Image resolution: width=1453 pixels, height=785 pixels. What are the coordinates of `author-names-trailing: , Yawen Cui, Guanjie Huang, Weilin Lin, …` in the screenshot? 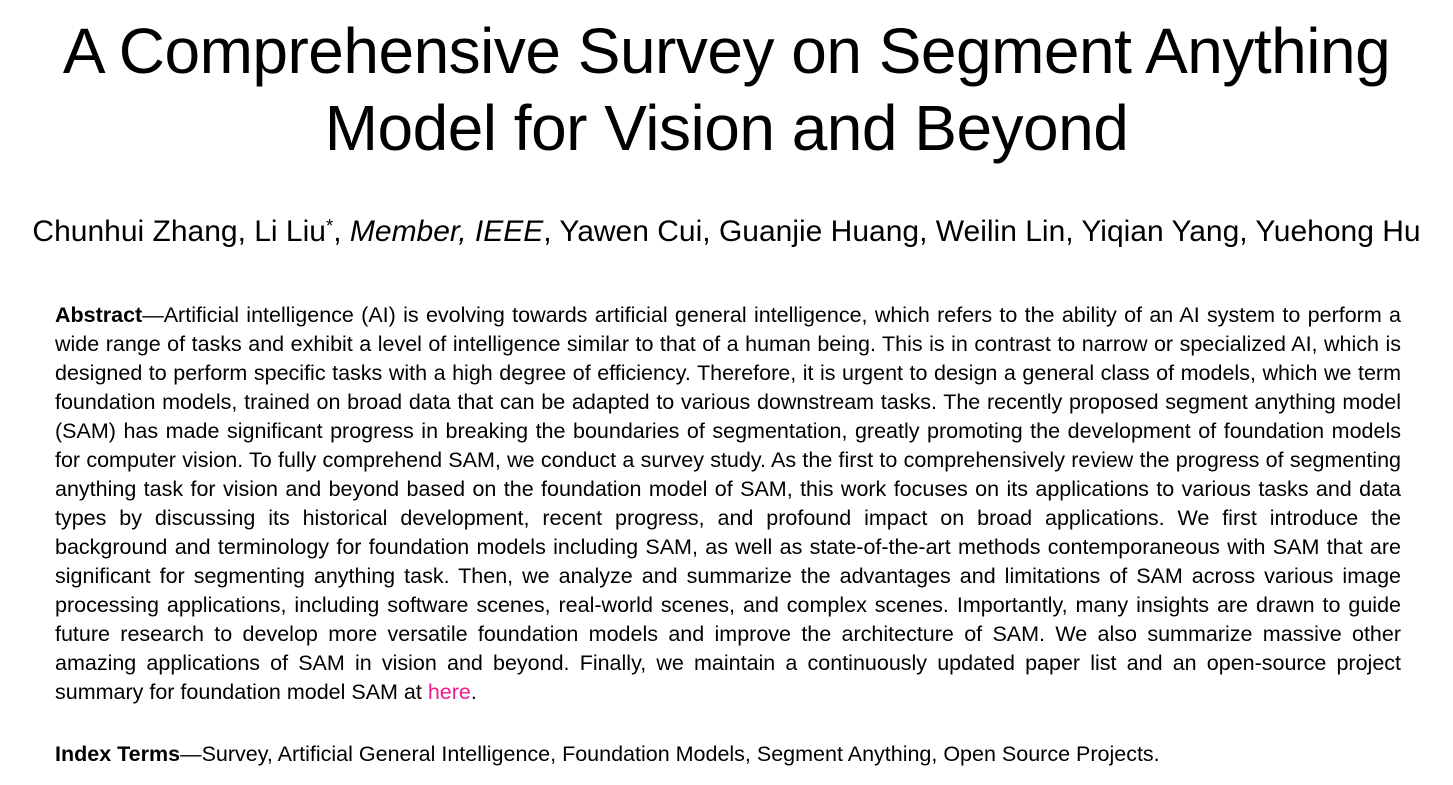 It's located at (982, 231).